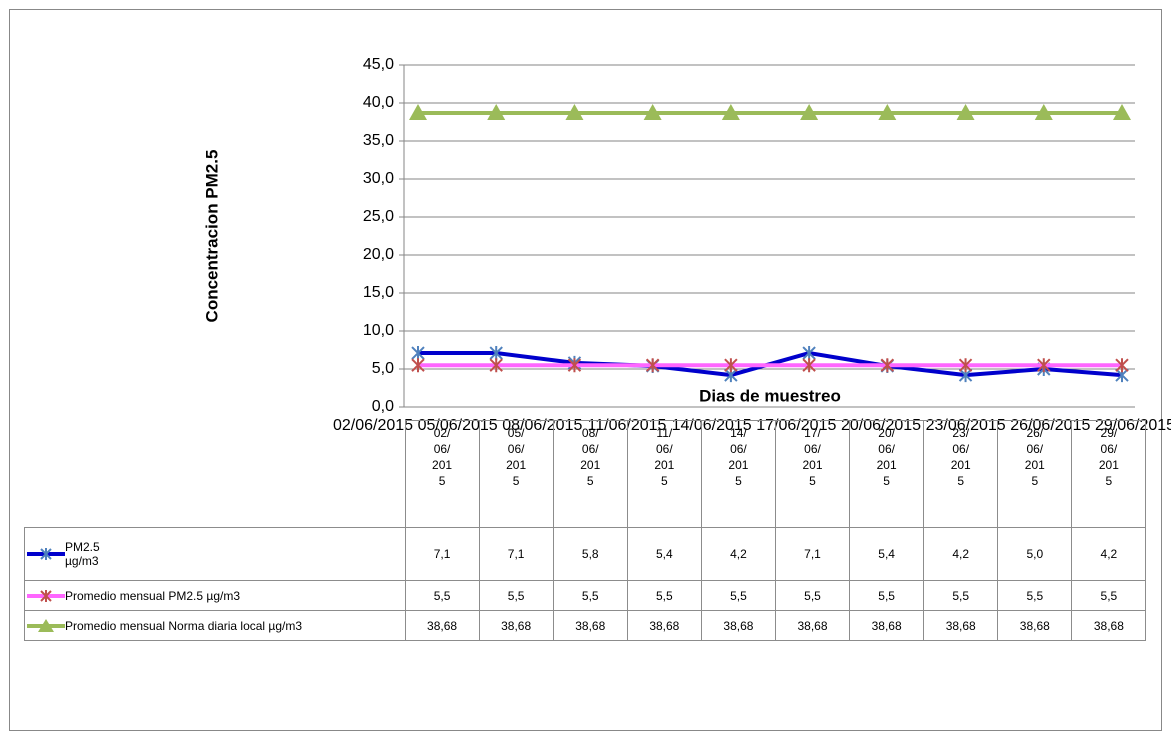 The image size is (1171, 740). What do you see at coordinates (383, 368) in the screenshot?
I see `y-tick-label: 5,0` at bounding box center [383, 368].